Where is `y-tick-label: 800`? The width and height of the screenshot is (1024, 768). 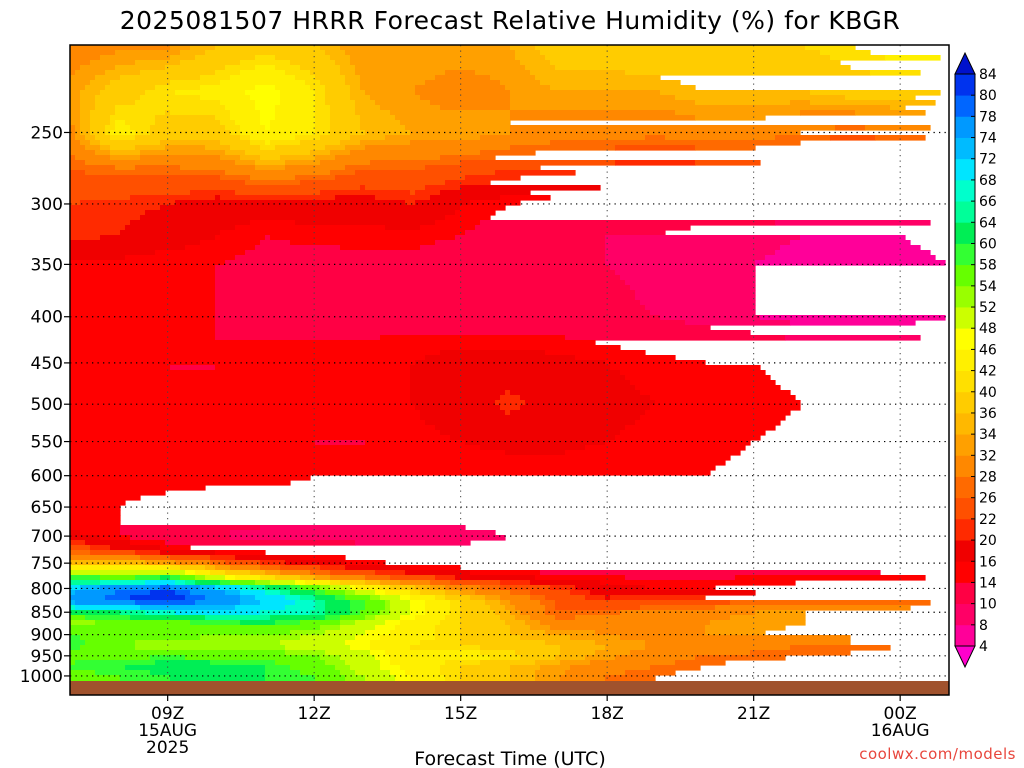 y-tick-label: 800 is located at coordinates (47, 589).